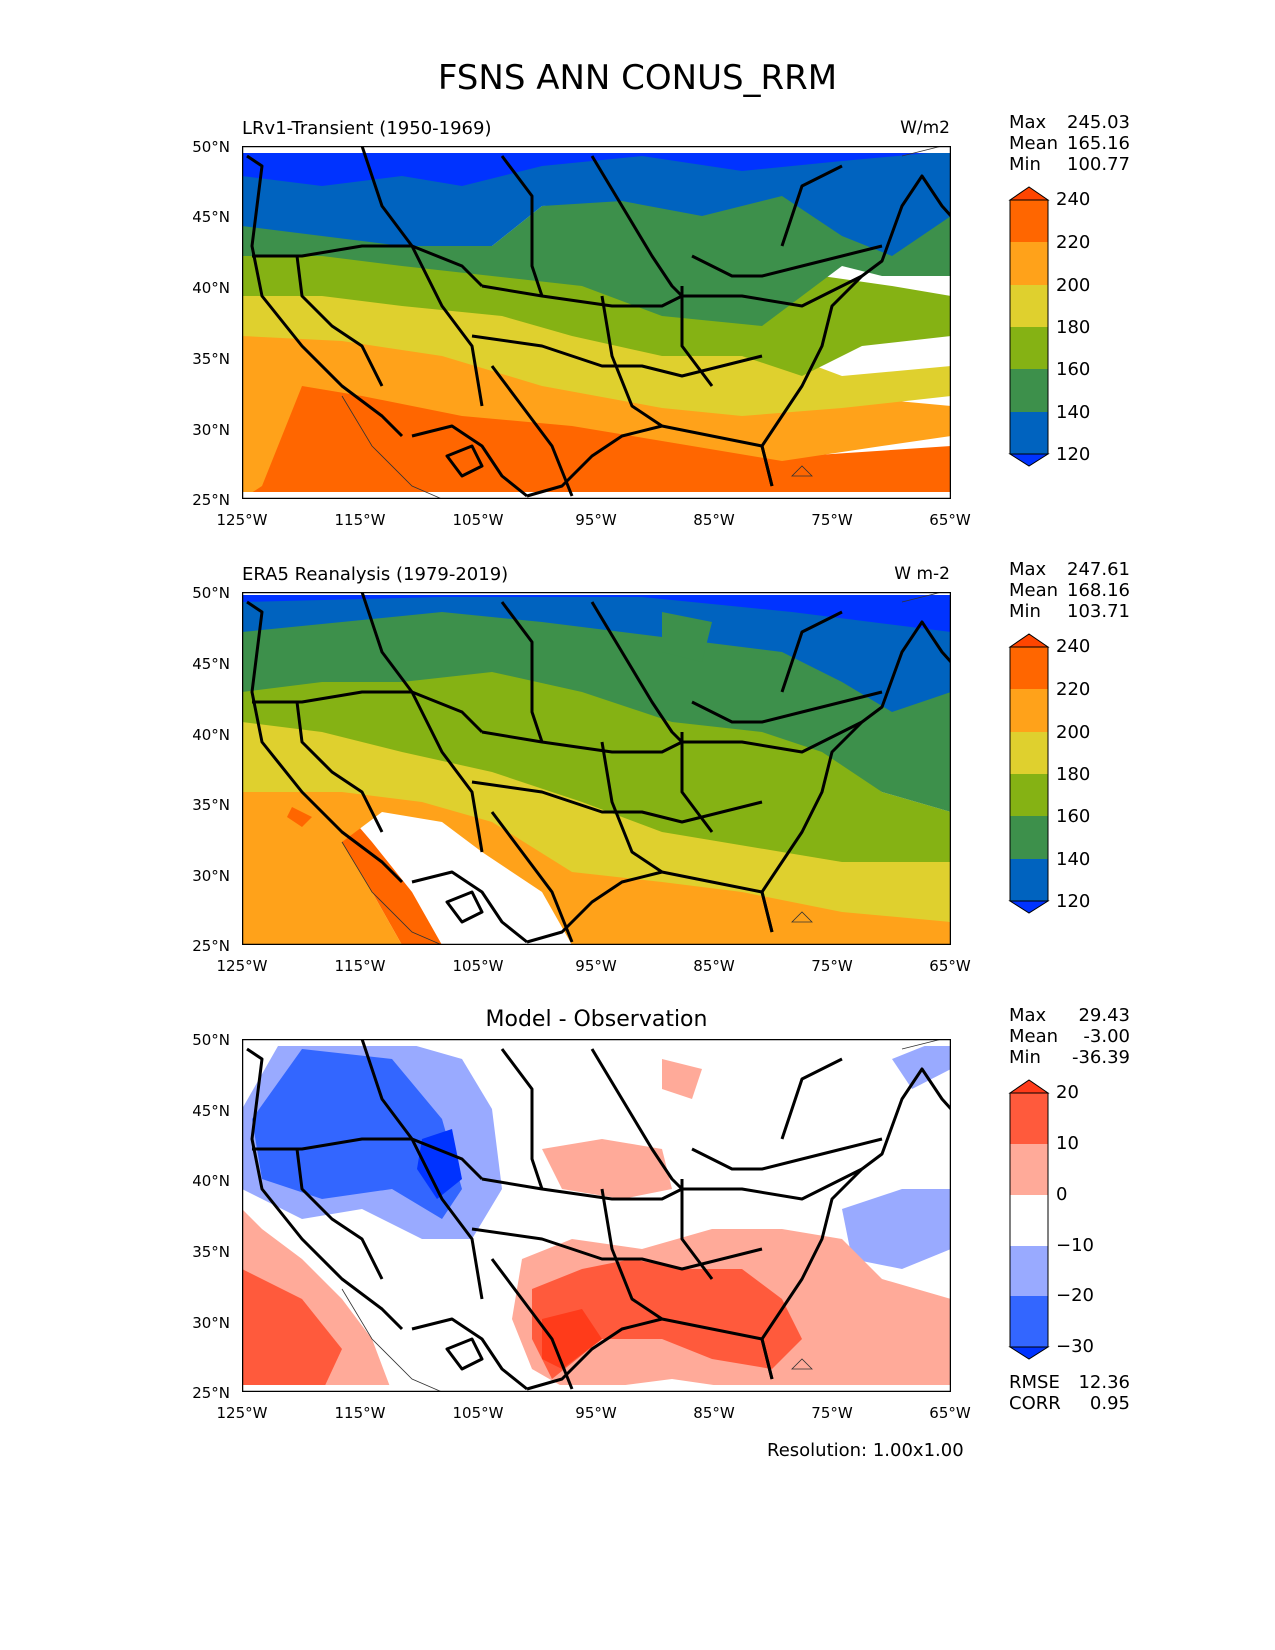 Image resolution: width=1275 pixels, height=1650 pixels. I want to click on field2-blotch-red, so click(299, 817).